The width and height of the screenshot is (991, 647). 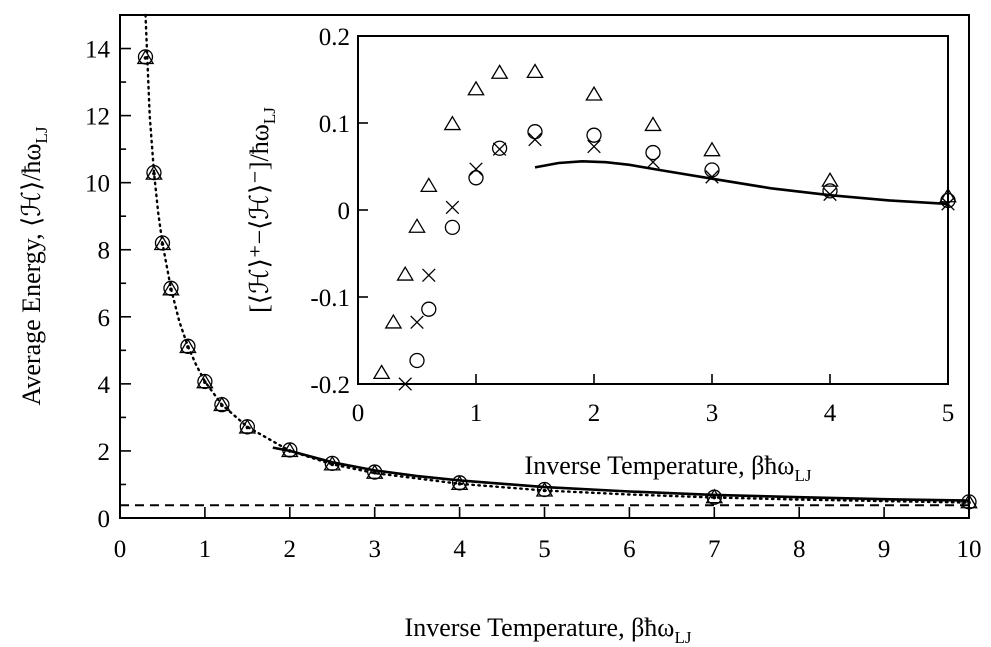 I want to click on inset-y-axis-title-text: [⟨ℋ⟩⁺−⟨ℋ⟩⁻]/ħω, so click(x=259, y=218).